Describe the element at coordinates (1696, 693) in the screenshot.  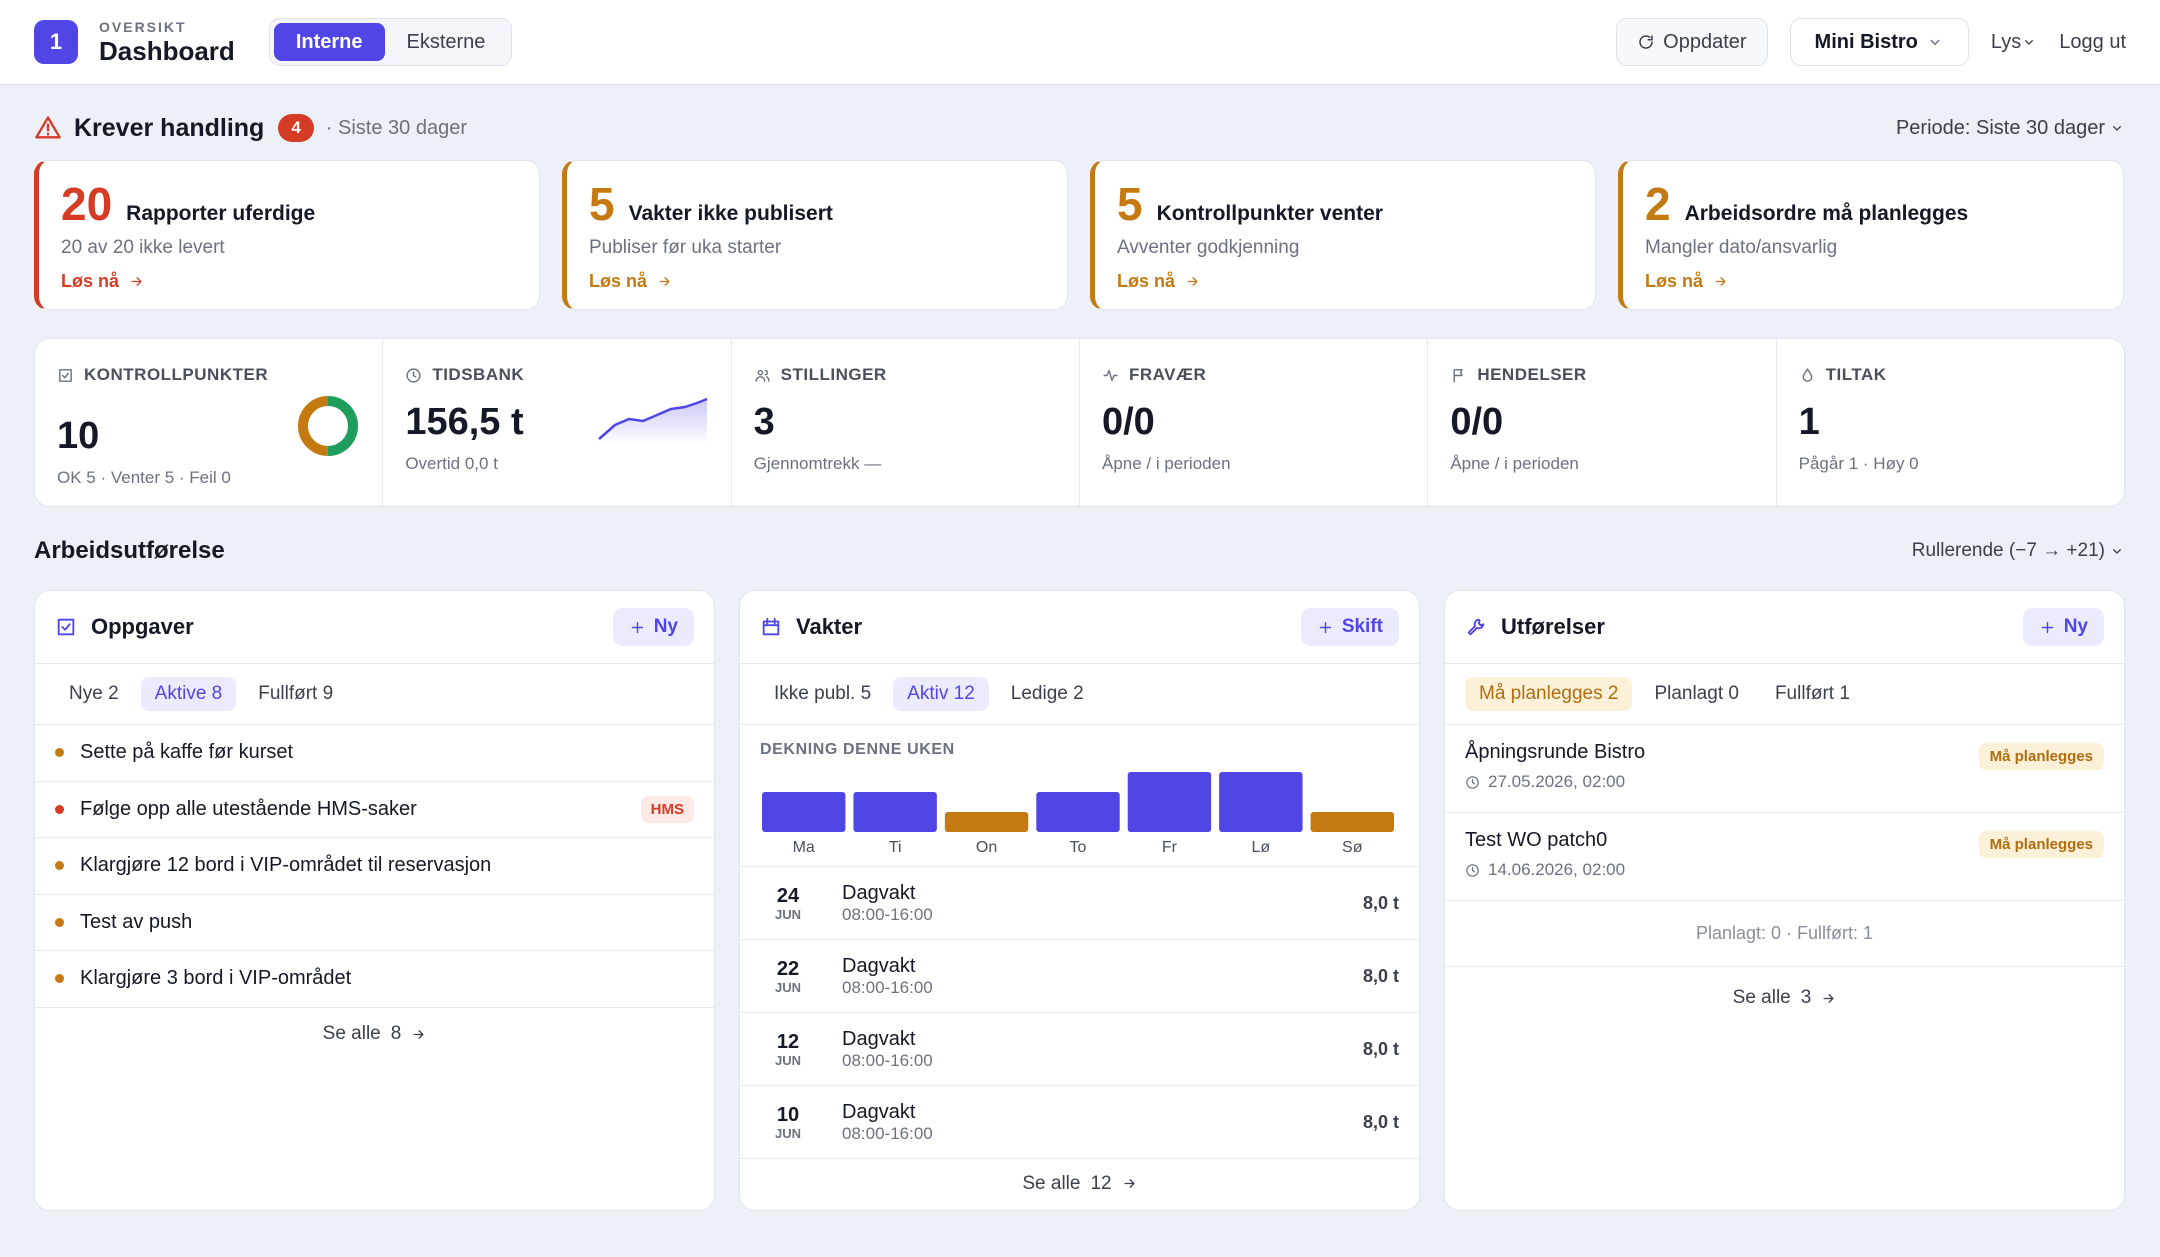
I see `panel-tab: Planlagt 0` at that location.